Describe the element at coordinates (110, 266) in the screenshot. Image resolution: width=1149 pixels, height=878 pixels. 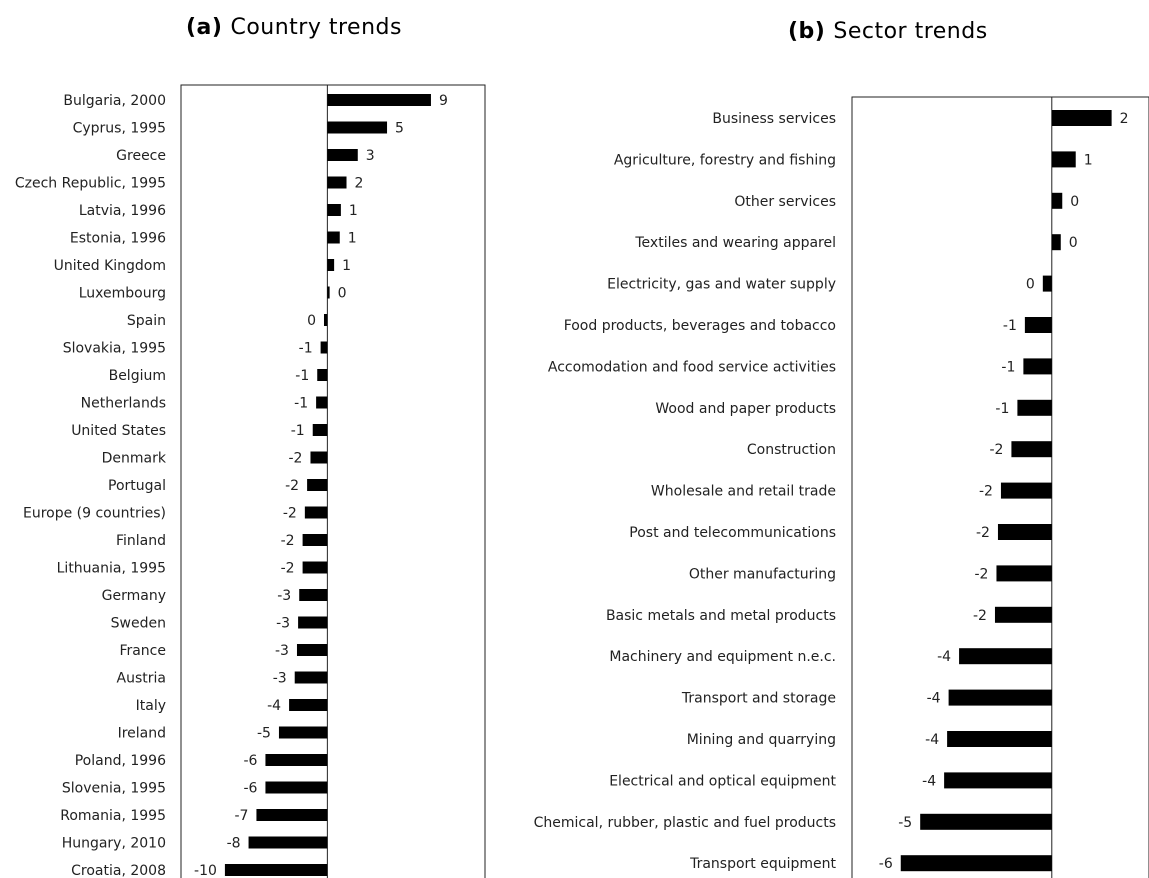
I see `chart-a-category-label: United Kingdom` at that location.